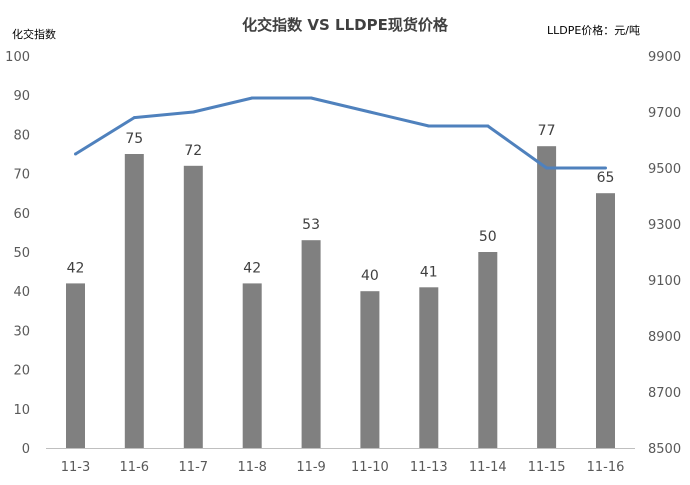 Image resolution: width=690 pixels, height=485 pixels. What do you see at coordinates (135, 467) in the screenshot?
I see `x-tick-label: 11-6` at bounding box center [135, 467].